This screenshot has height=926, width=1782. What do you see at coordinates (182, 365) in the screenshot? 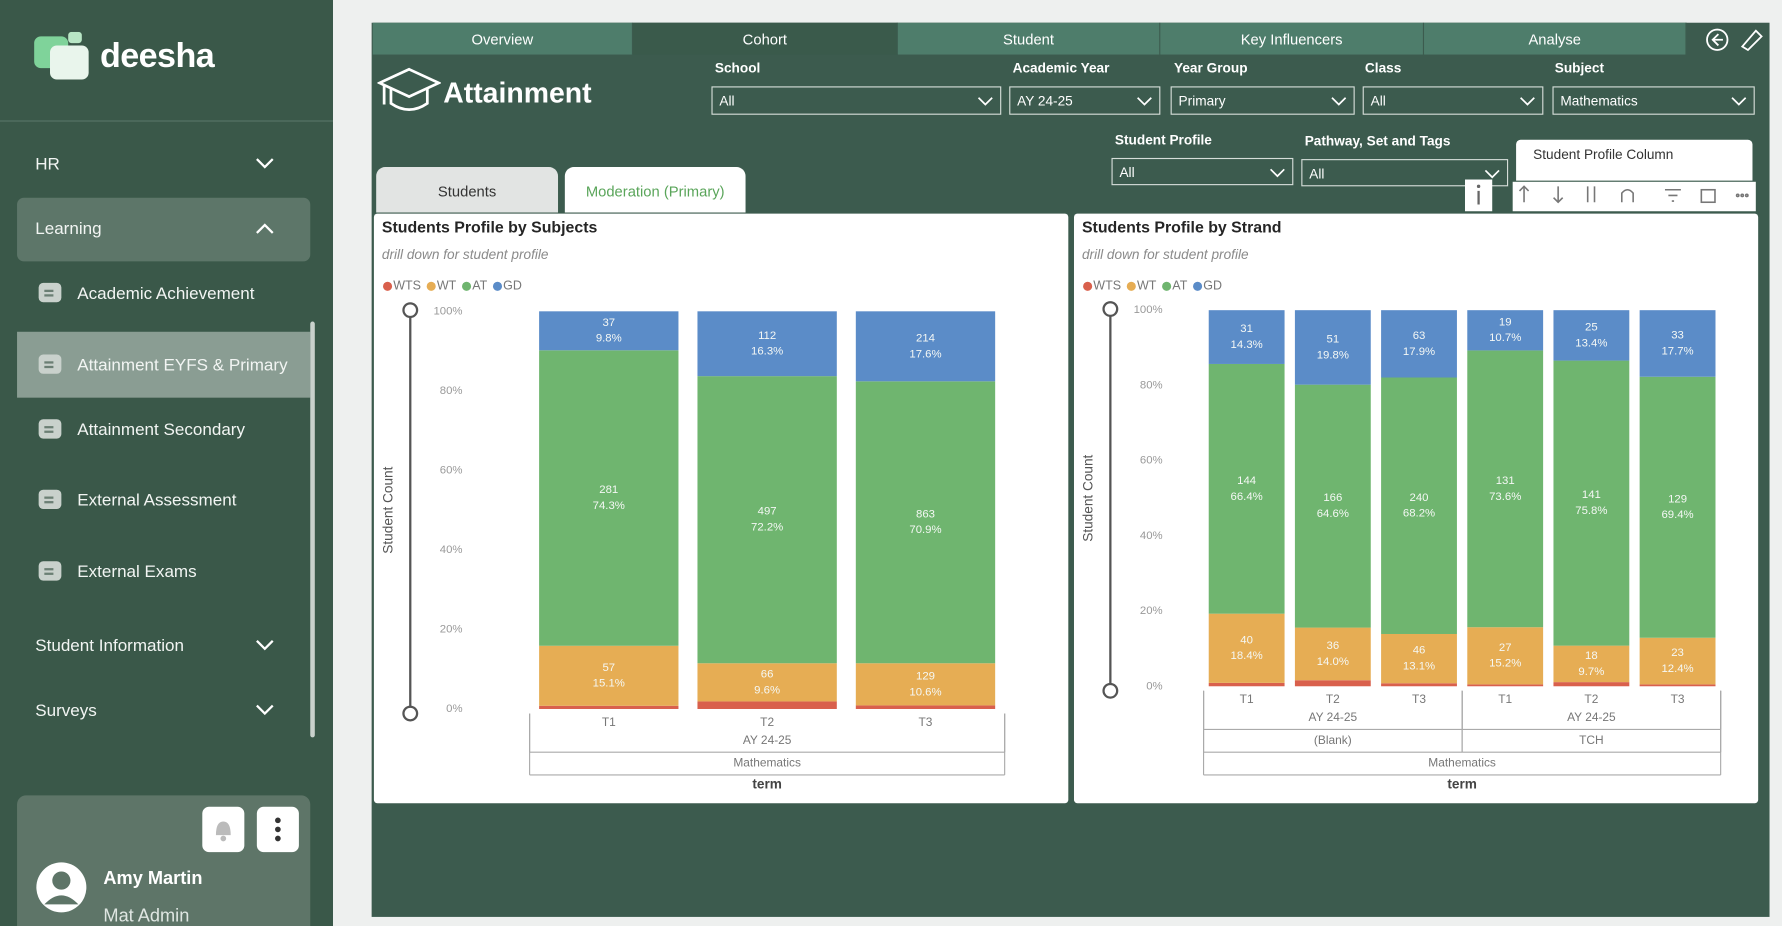
I see `nav-item: Attainment EYFS & Primary` at bounding box center [182, 365].